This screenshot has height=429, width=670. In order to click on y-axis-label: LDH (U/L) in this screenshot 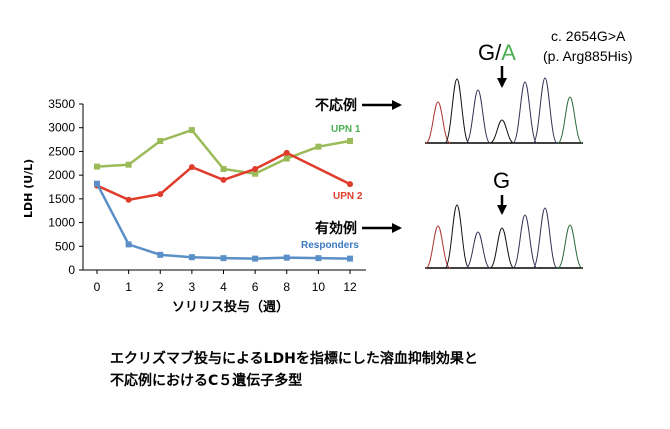, I will do `click(28, 188)`.